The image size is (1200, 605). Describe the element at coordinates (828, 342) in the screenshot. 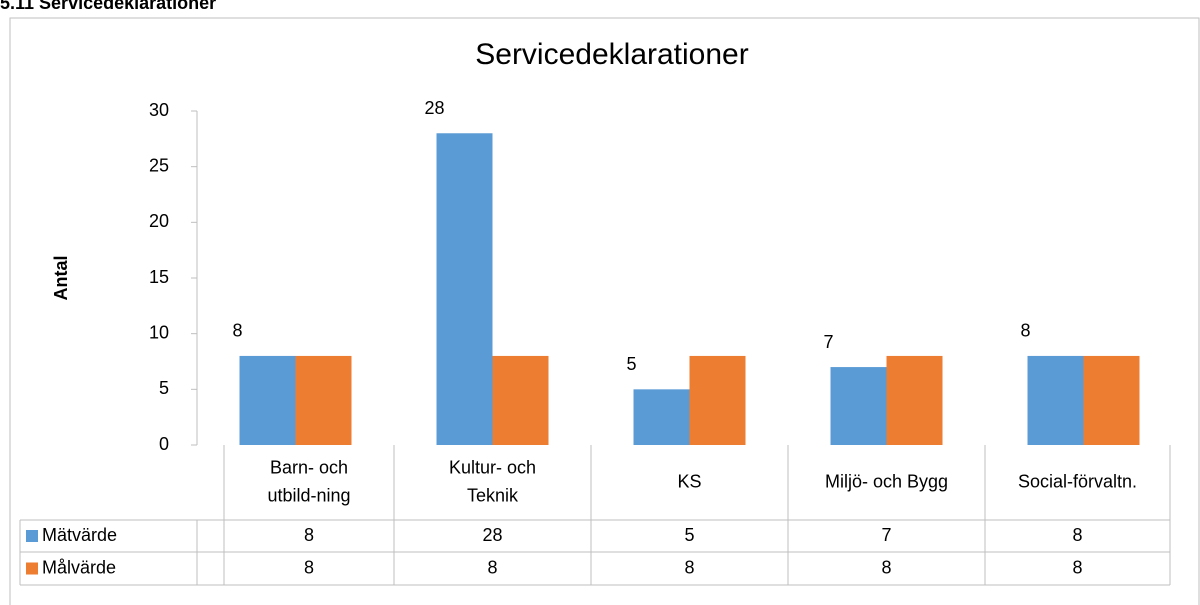

I see `data-label: 7` at that location.